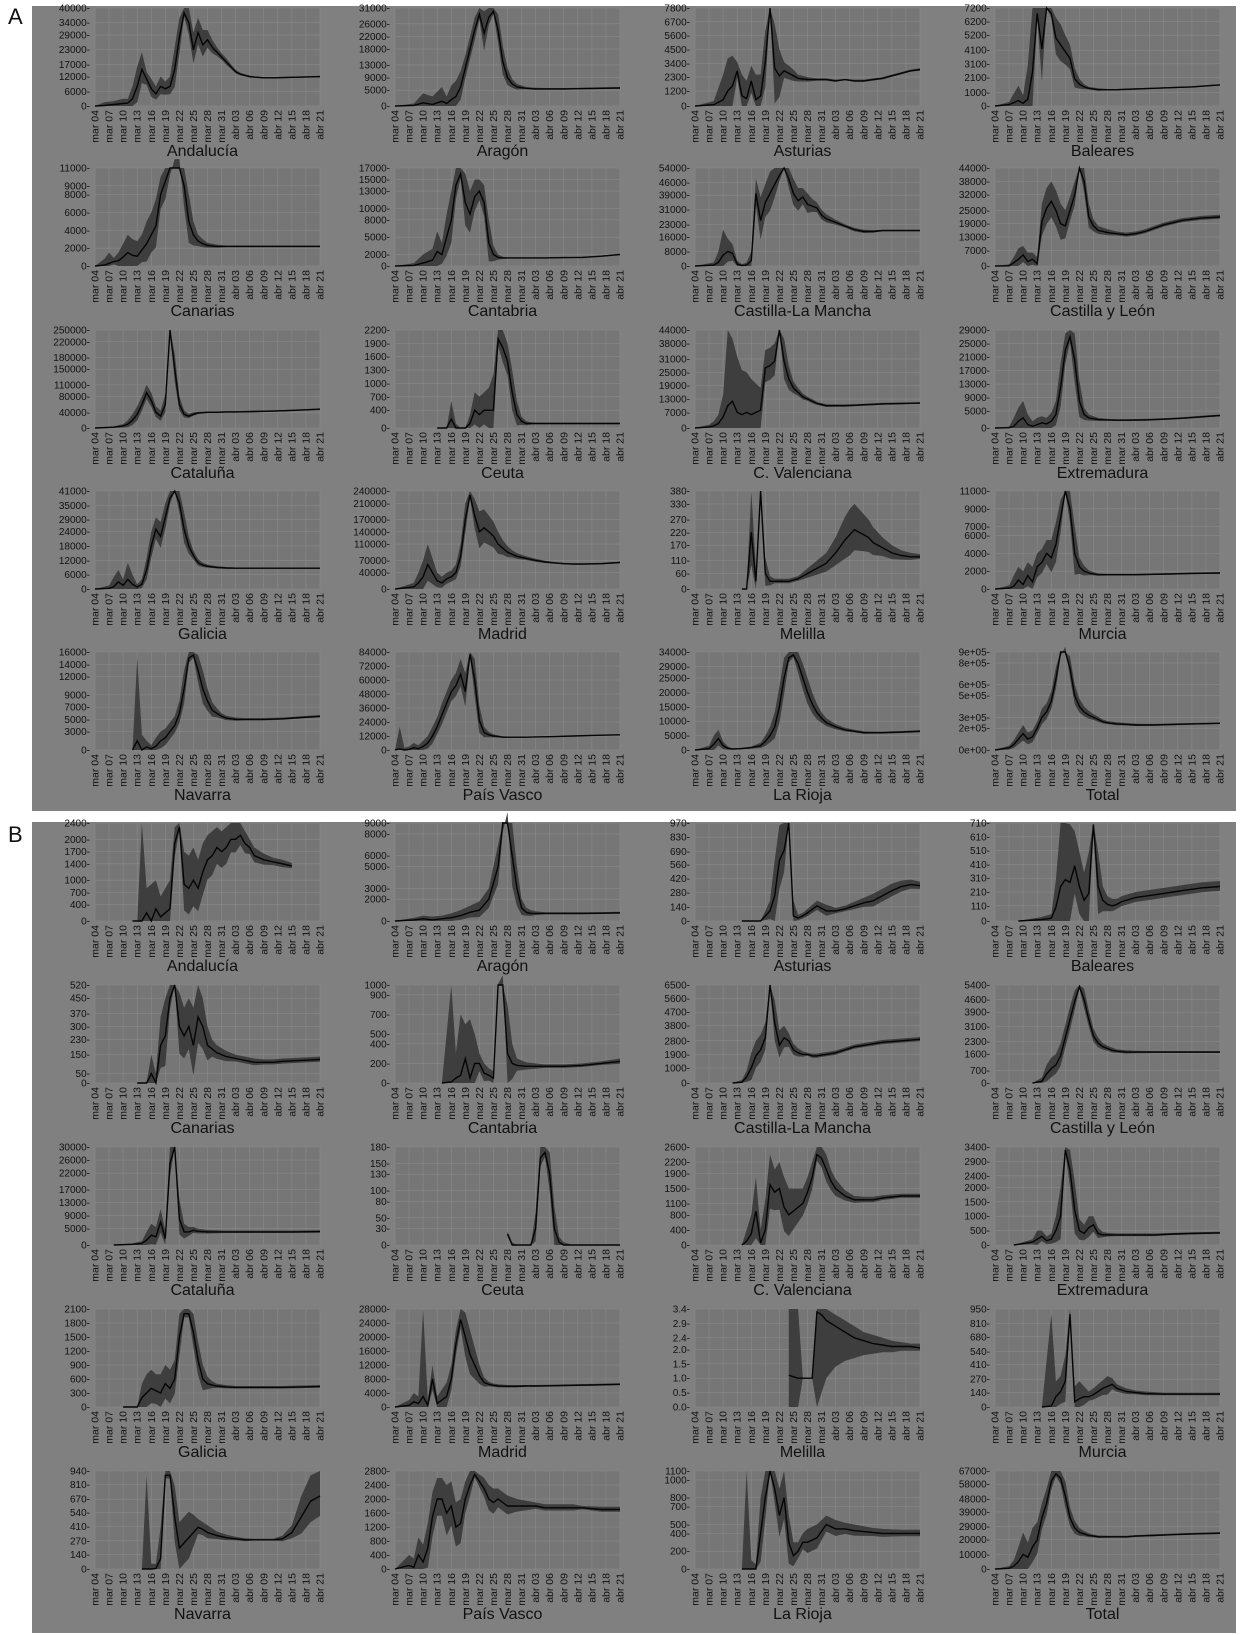 The width and height of the screenshot is (1247, 1635). What do you see at coordinates (677, 91) in the screenshot?
I see `y-tick-label: 1200-` at bounding box center [677, 91].